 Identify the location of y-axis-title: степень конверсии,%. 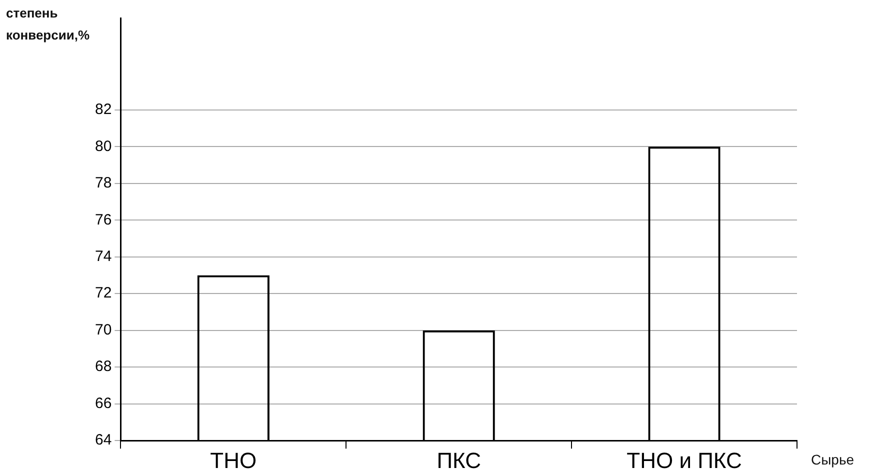
(48, 24).